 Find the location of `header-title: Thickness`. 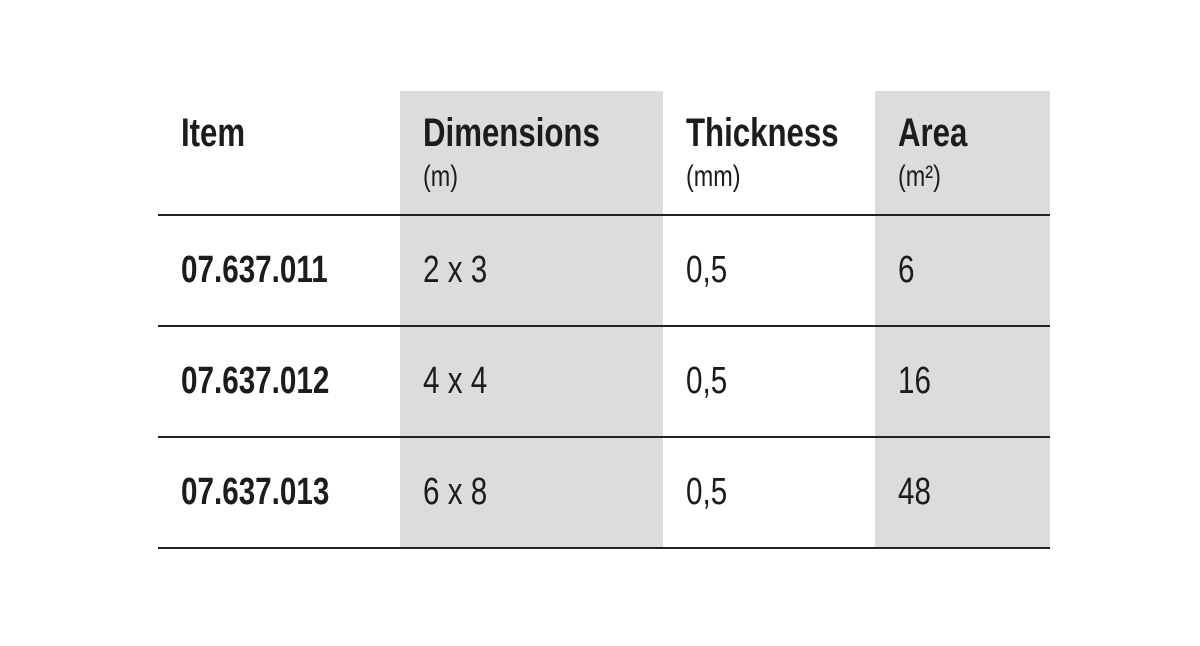

header-title: Thickness is located at coordinates (762, 133).